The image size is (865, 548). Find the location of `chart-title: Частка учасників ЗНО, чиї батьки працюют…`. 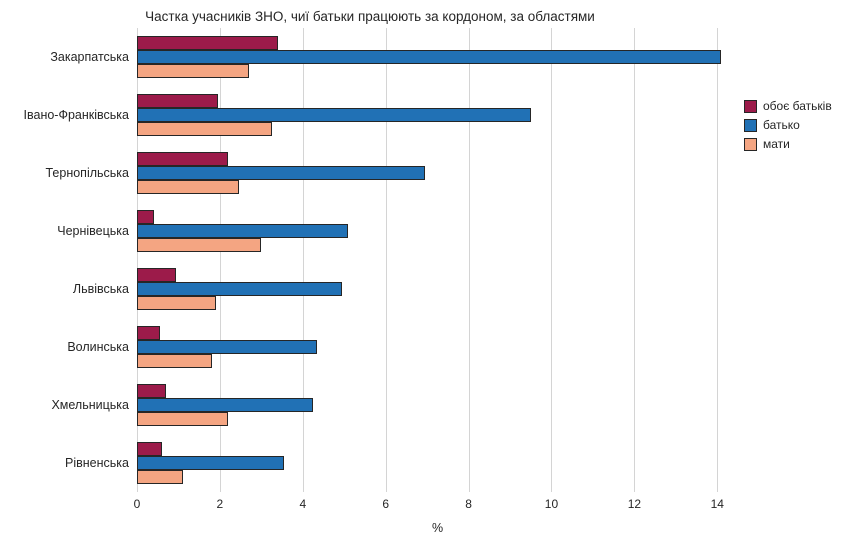

chart-title: Частка учасників ЗНО, чиї батьки працюют… is located at coordinates (370, 16).